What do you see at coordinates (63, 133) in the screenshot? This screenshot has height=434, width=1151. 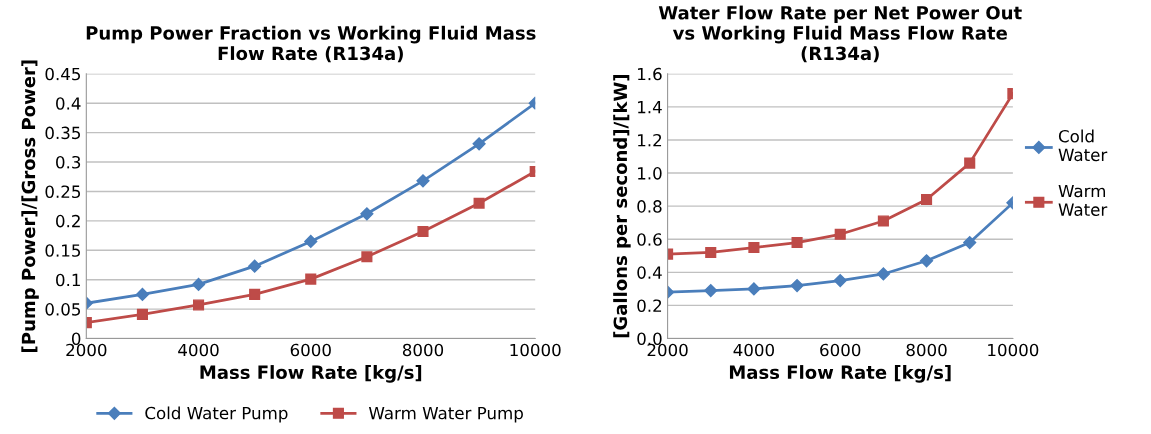 I see `y-tick-label: 0.35` at bounding box center [63, 133].